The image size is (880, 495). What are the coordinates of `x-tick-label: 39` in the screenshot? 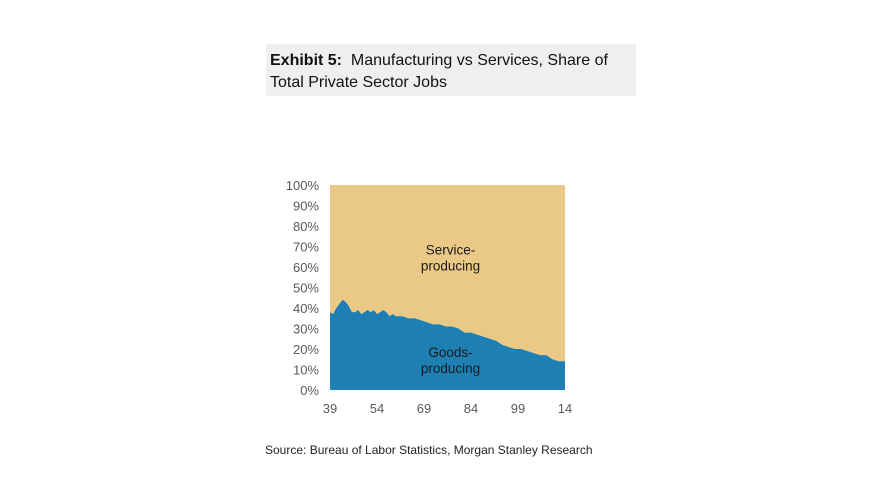 It's located at (330, 408).